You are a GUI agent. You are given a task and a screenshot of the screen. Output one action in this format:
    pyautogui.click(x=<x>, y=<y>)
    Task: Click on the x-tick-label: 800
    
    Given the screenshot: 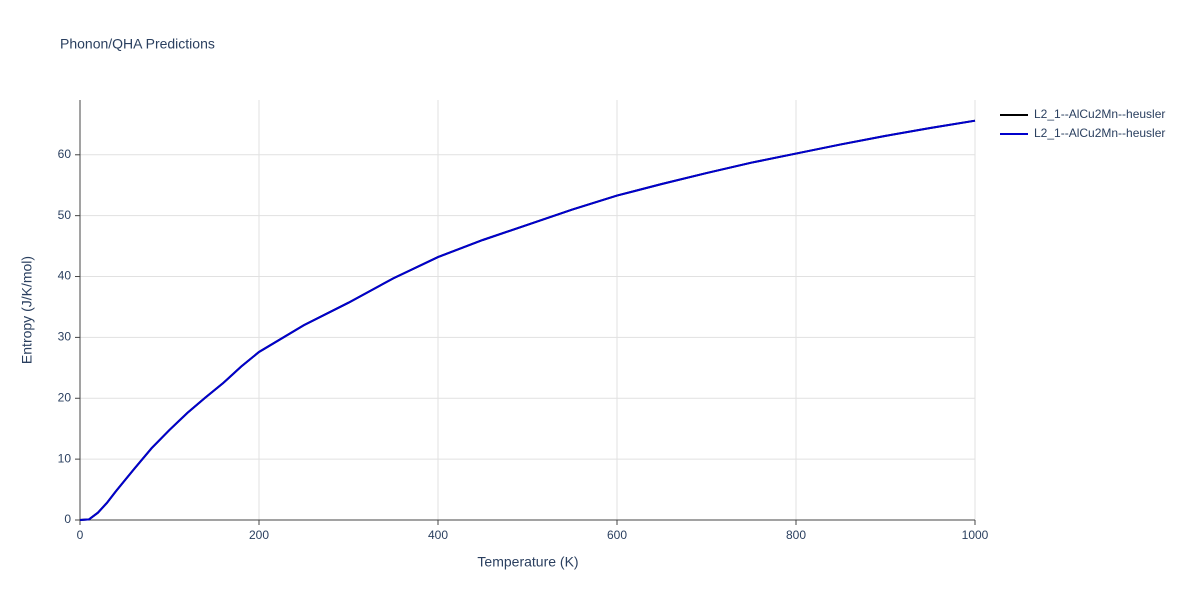 What is the action you would take?
    pyautogui.click(x=796, y=535)
    